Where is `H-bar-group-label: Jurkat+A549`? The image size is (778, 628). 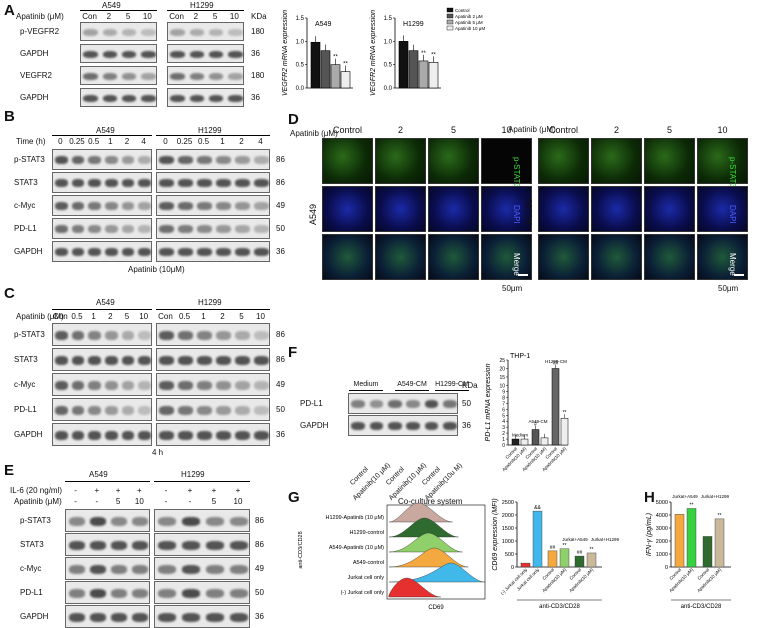 H-bar-group-label: Jurkat+A549 is located at coordinates (685, 496).